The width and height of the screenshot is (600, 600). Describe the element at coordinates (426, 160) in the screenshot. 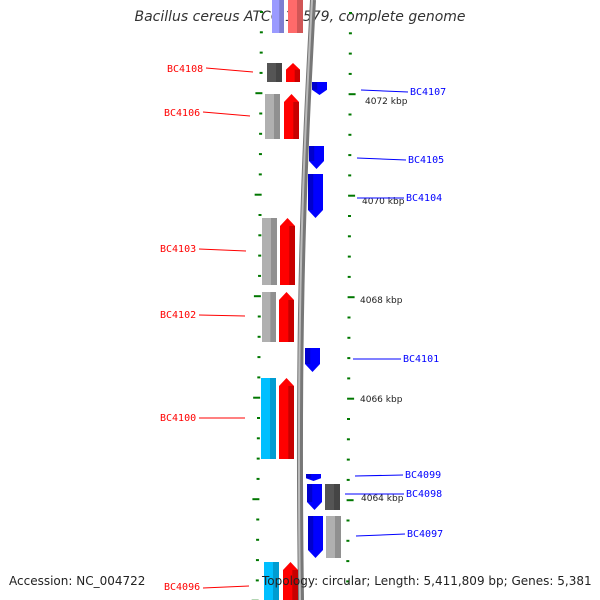

I see `gene-label-text: BC4105` at that location.